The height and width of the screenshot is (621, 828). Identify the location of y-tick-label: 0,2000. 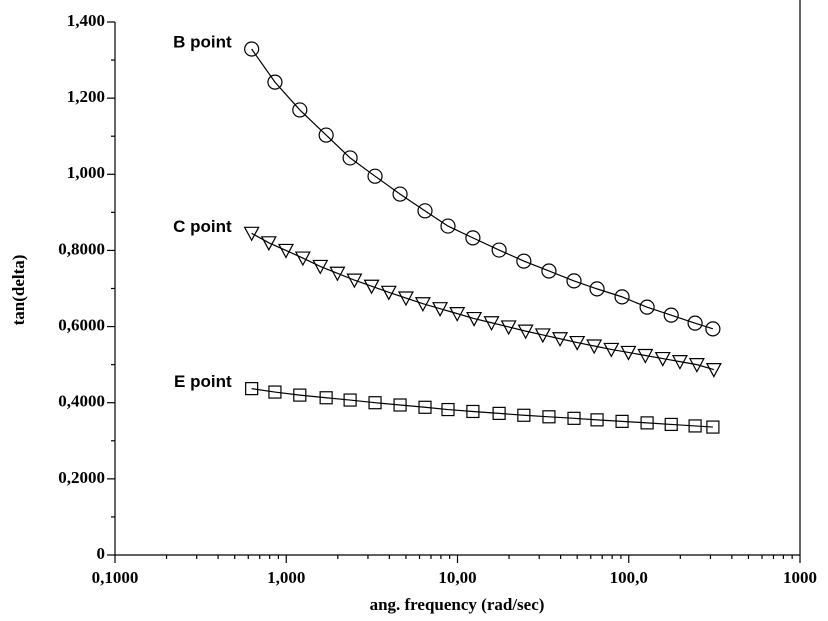
(81, 477).